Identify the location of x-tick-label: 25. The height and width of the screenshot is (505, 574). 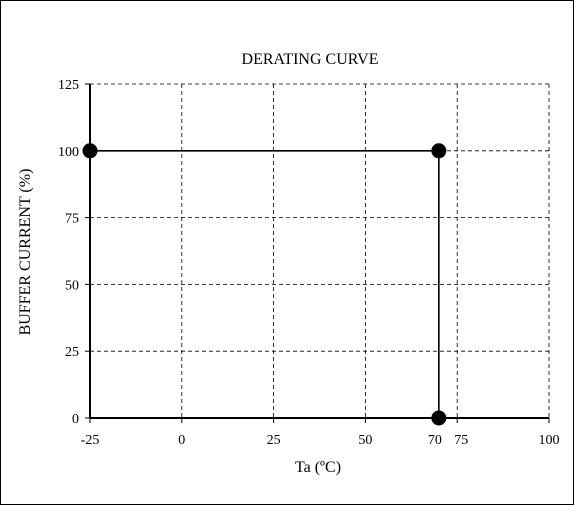
(274, 440).